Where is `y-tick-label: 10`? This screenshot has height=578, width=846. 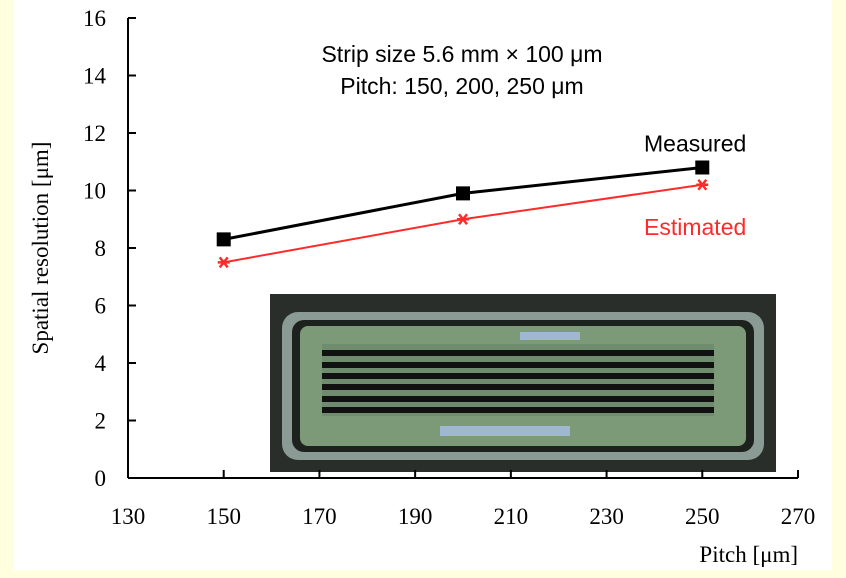
y-tick-label: 10 is located at coordinates (94, 191).